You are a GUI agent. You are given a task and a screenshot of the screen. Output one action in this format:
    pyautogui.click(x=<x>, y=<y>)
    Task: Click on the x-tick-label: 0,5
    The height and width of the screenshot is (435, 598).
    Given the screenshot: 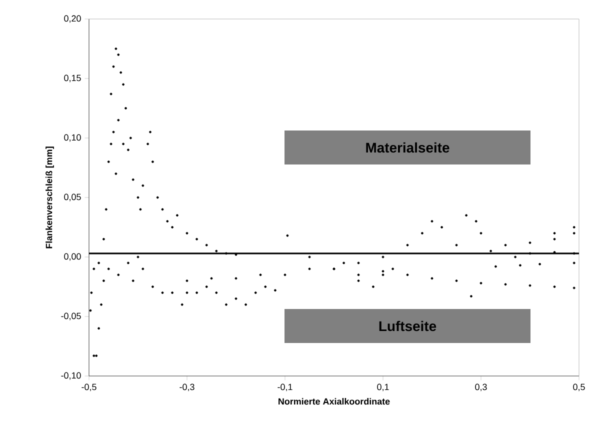 What is the action you would take?
    pyautogui.click(x=579, y=388)
    